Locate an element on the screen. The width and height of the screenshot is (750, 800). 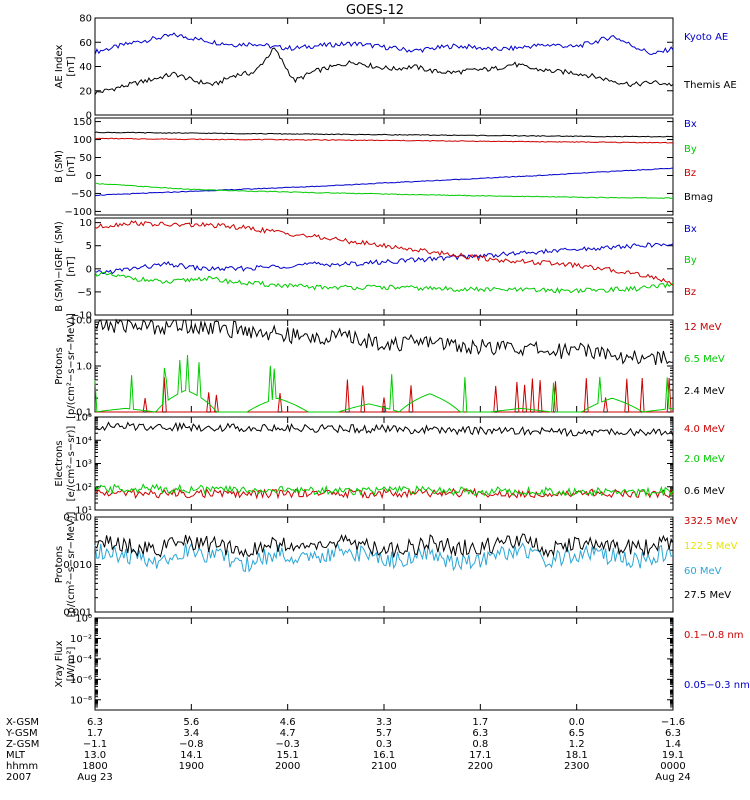
x-axis-tick-hhmm: 0000 is located at coordinates (672, 766).